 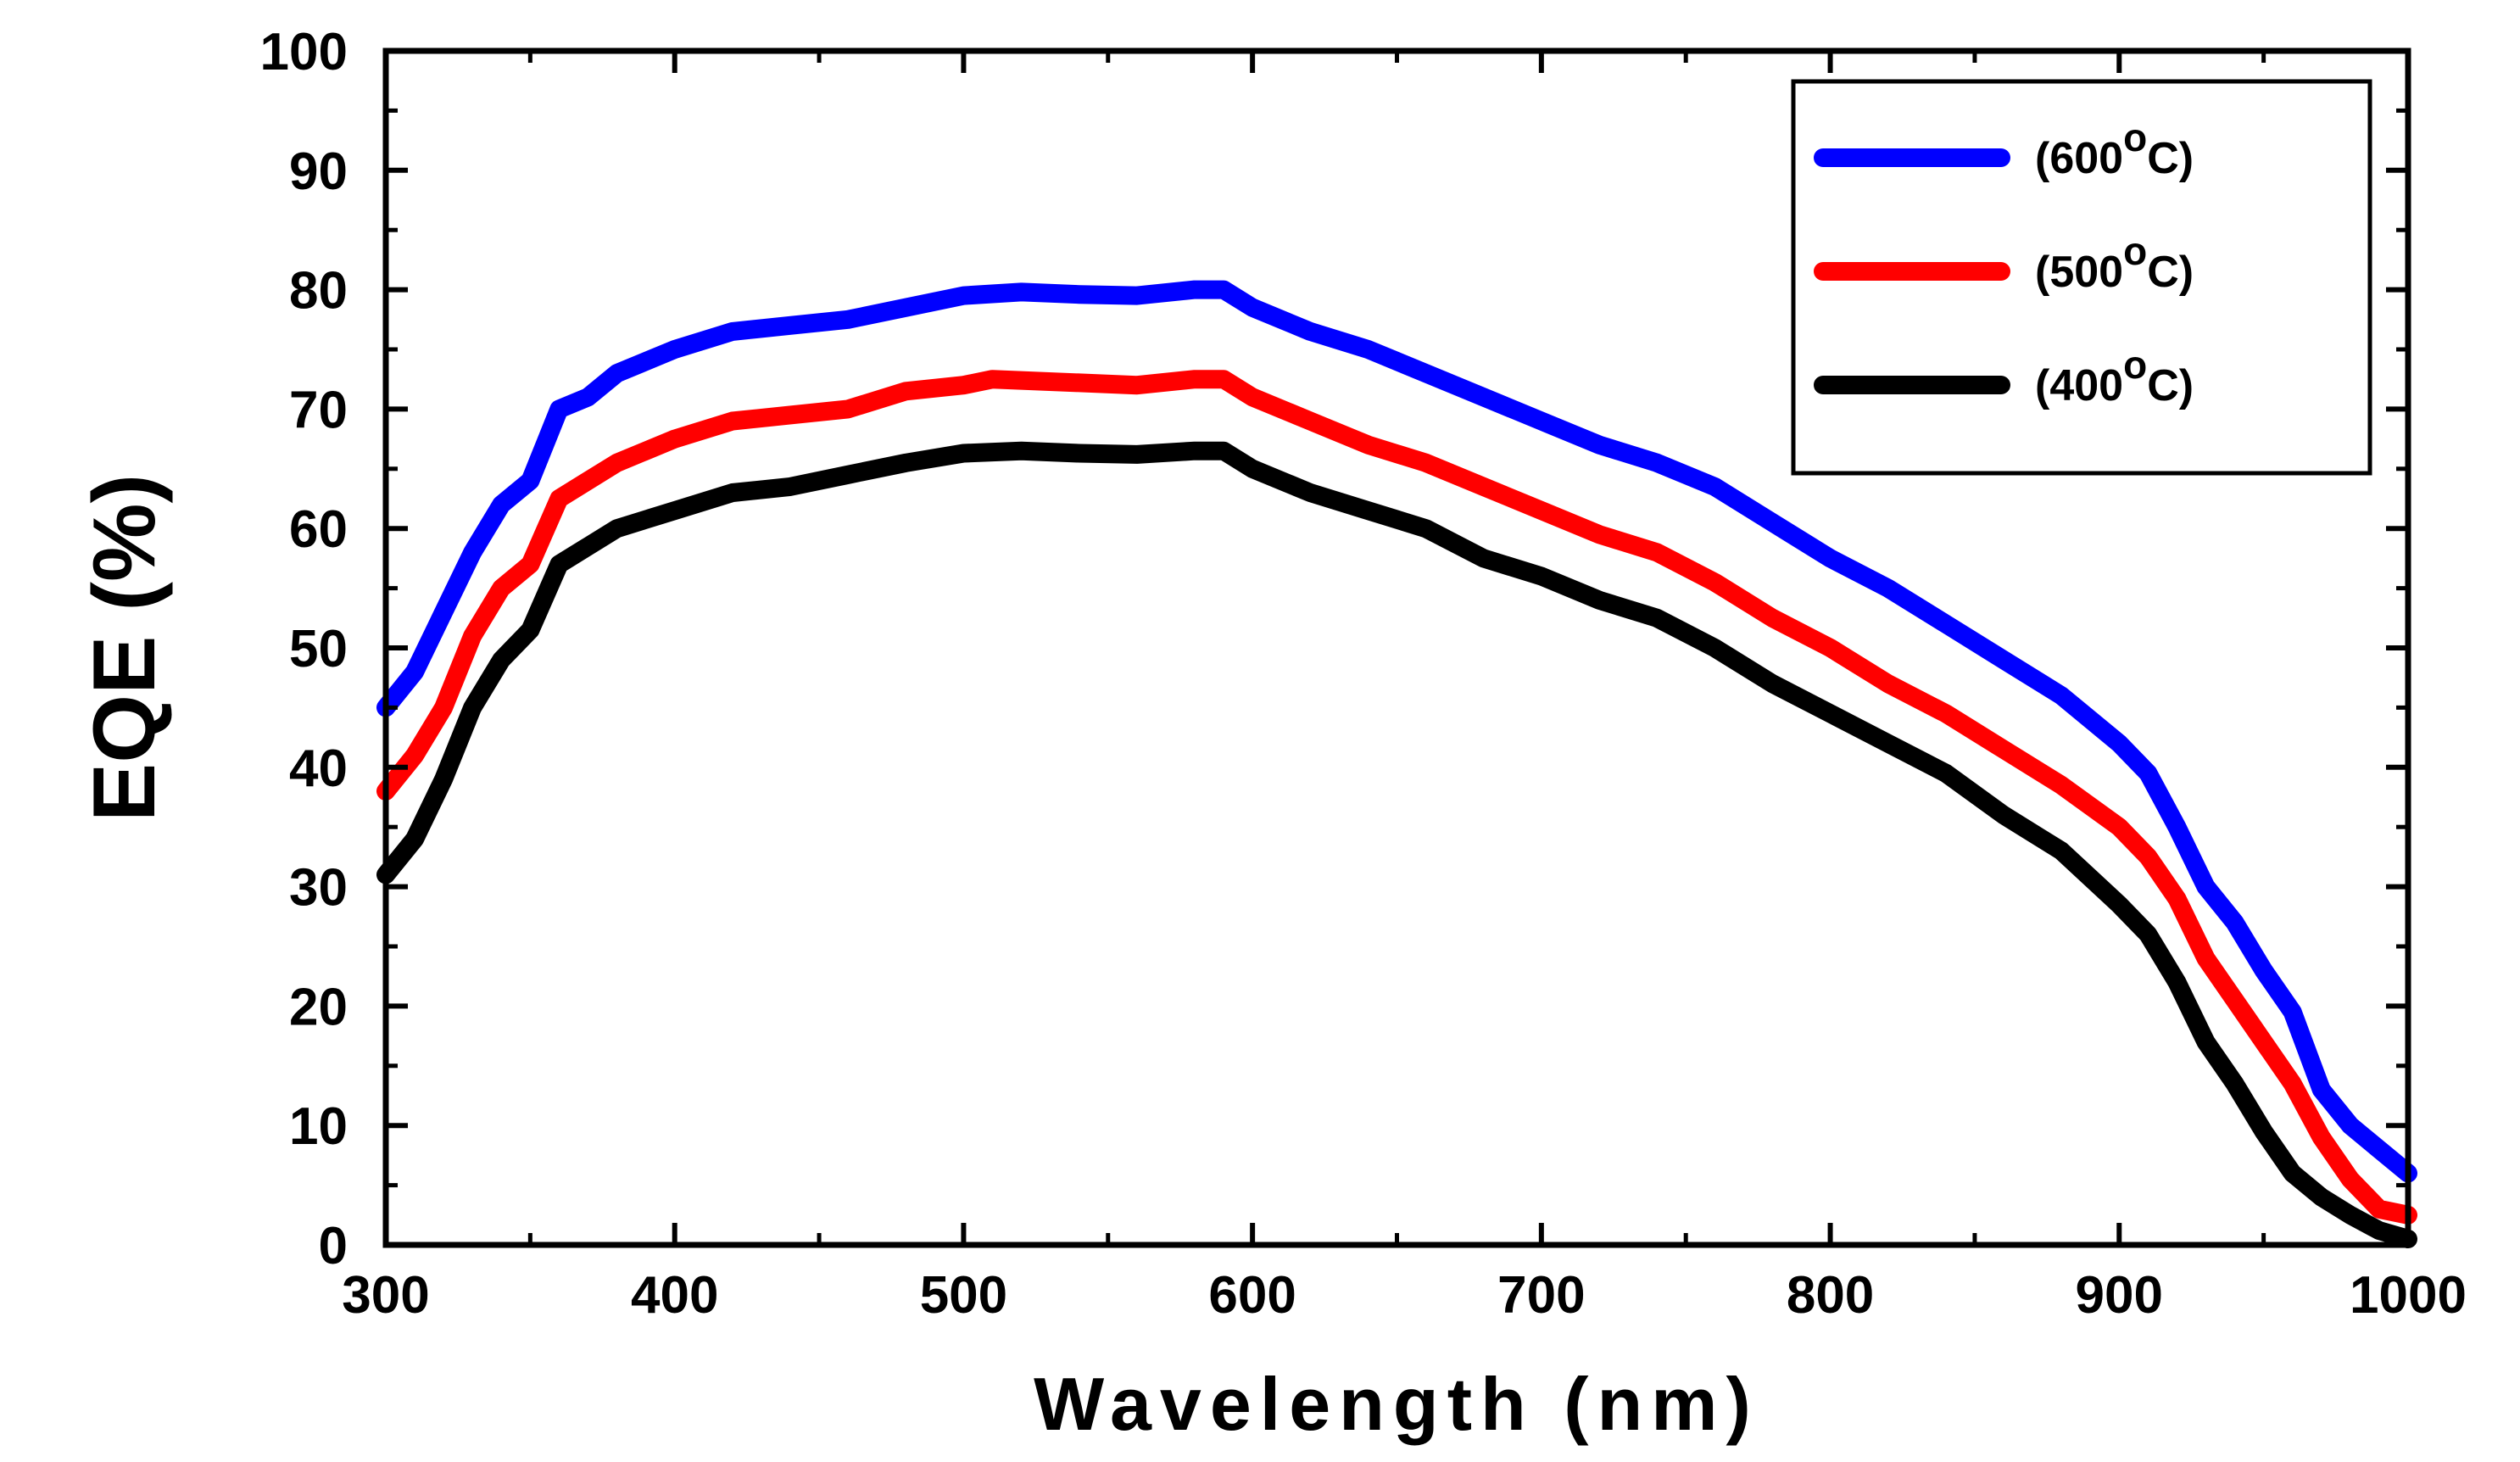 What do you see at coordinates (1831, 1295) in the screenshot?
I see `x-tick-label: 800` at bounding box center [1831, 1295].